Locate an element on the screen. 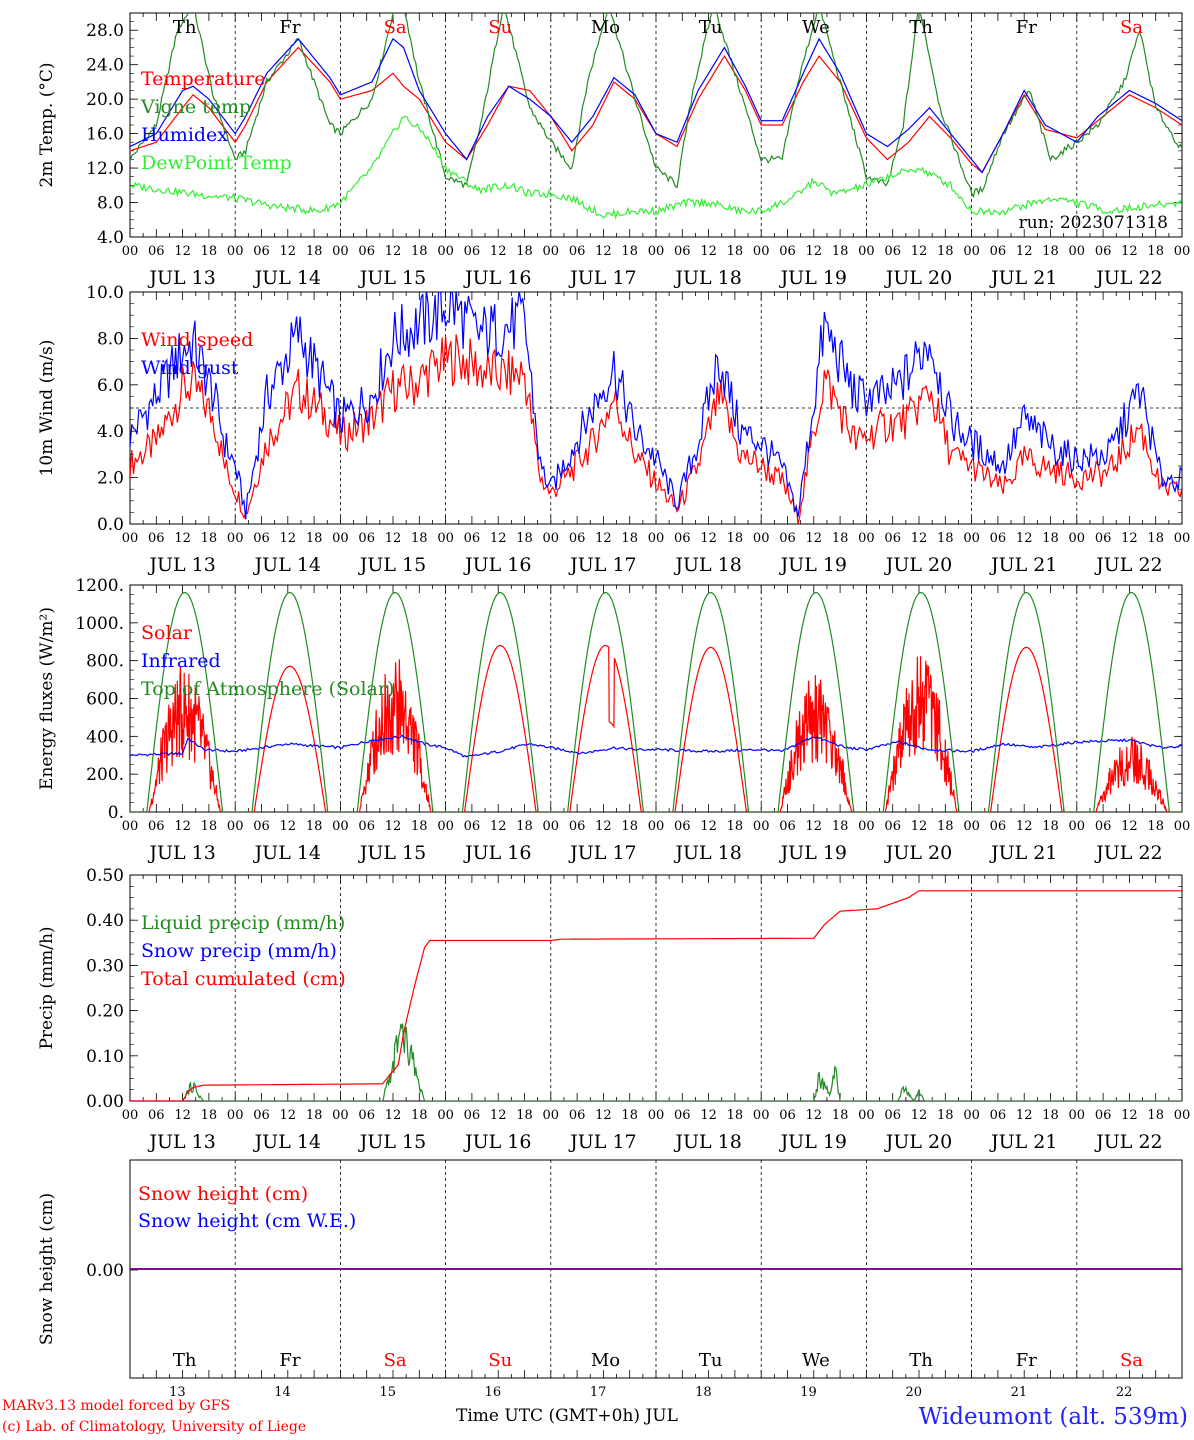  legend-entry: Solar is located at coordinates (167, 633).